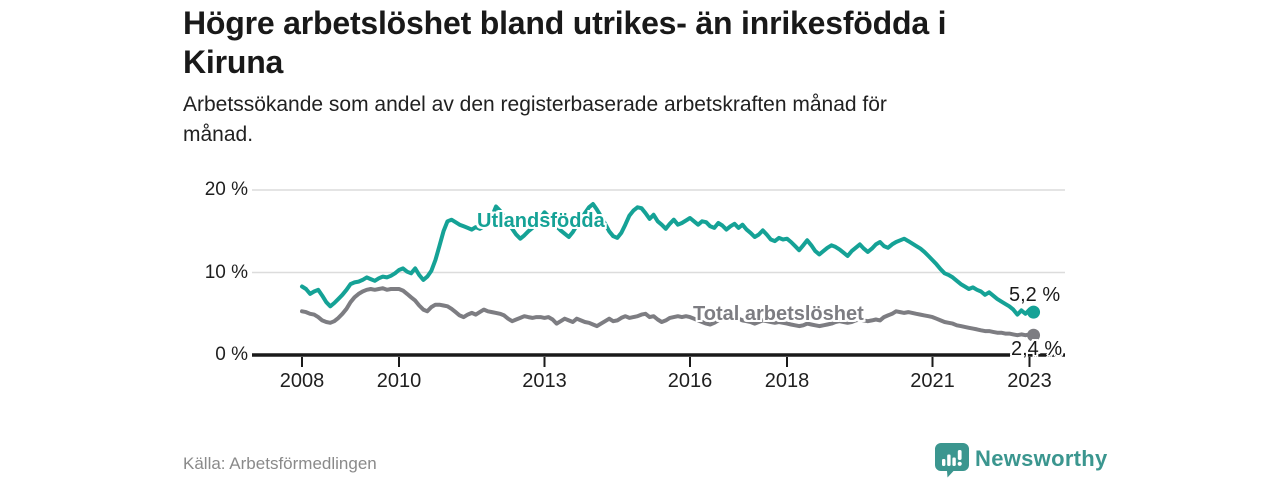  I want to click on bubble-shape, so click(952, 460).